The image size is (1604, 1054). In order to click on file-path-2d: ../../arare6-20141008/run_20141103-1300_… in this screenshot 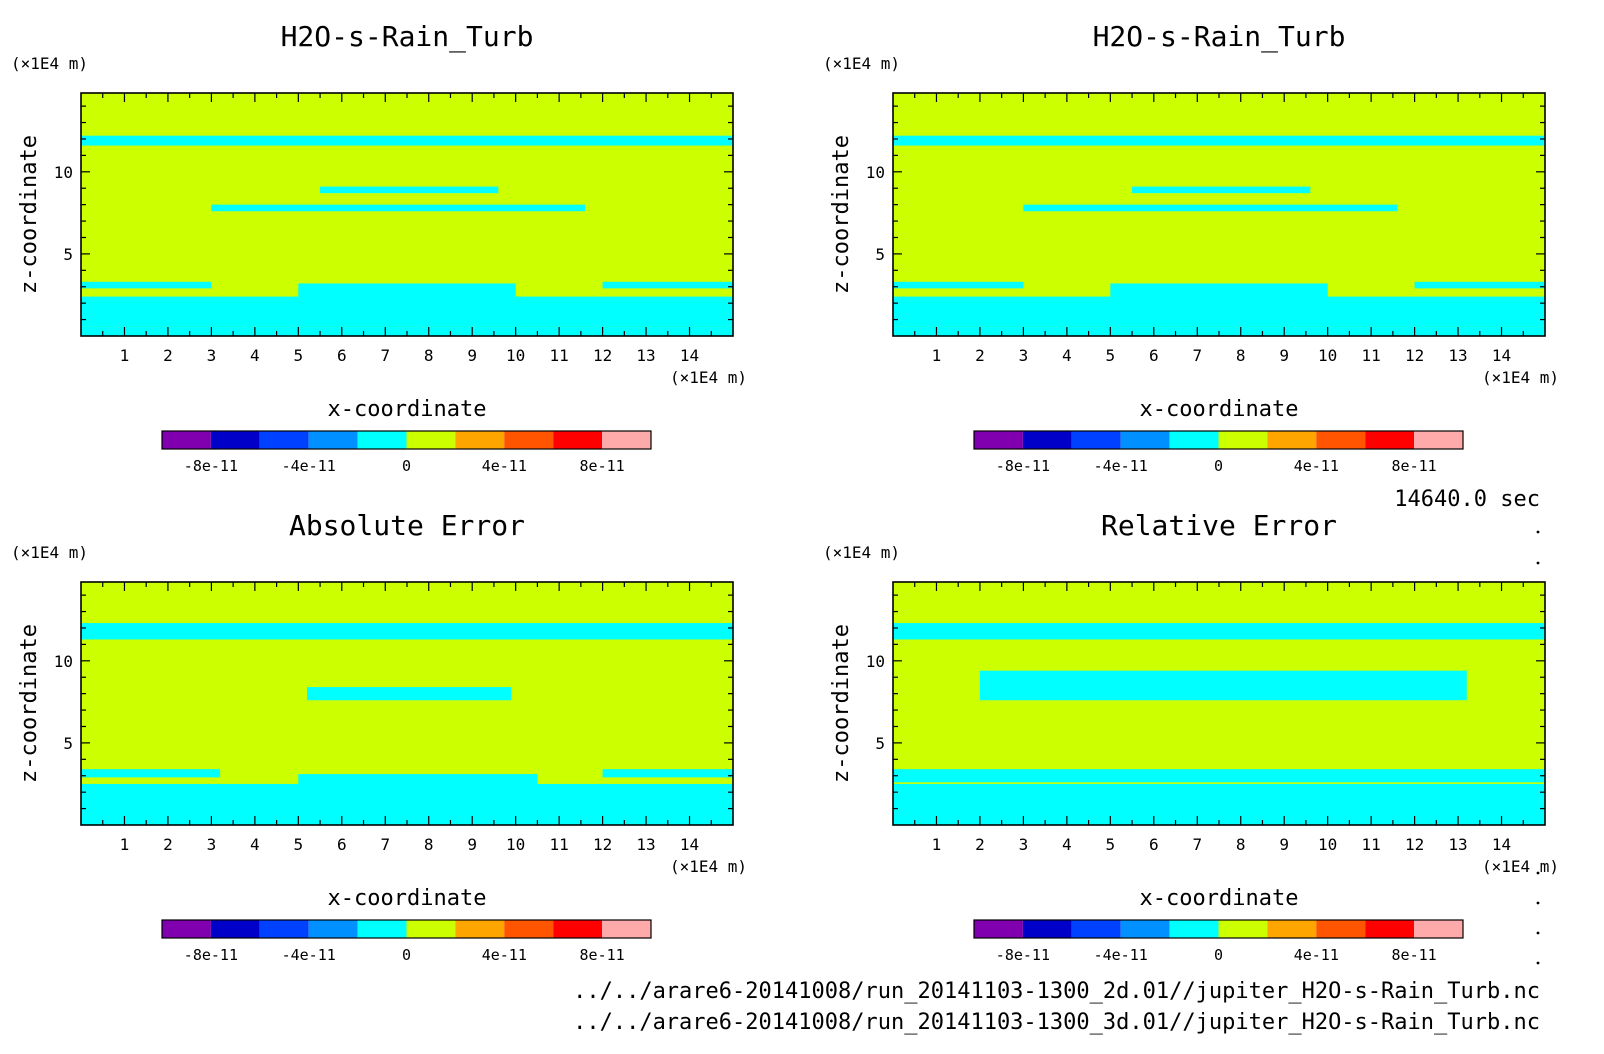, I will do `click(1056, 991)`.